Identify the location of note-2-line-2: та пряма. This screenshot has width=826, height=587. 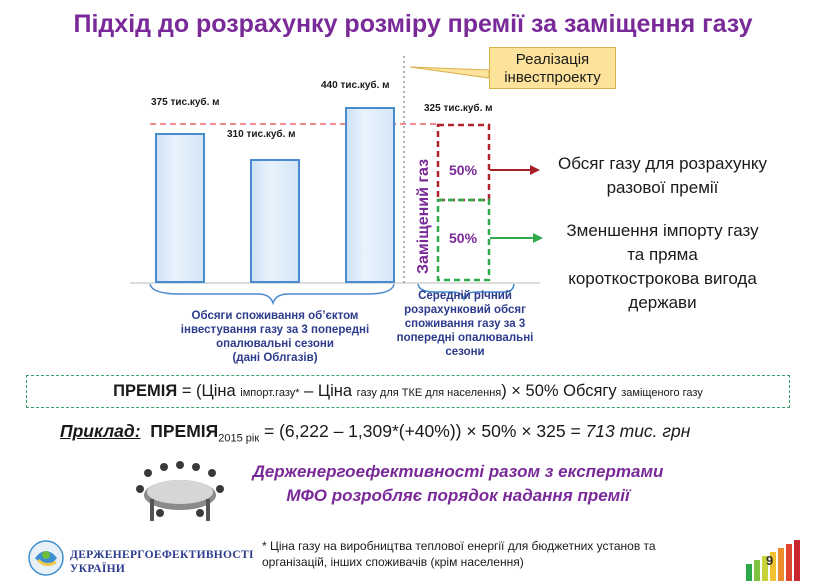
(662, 254).